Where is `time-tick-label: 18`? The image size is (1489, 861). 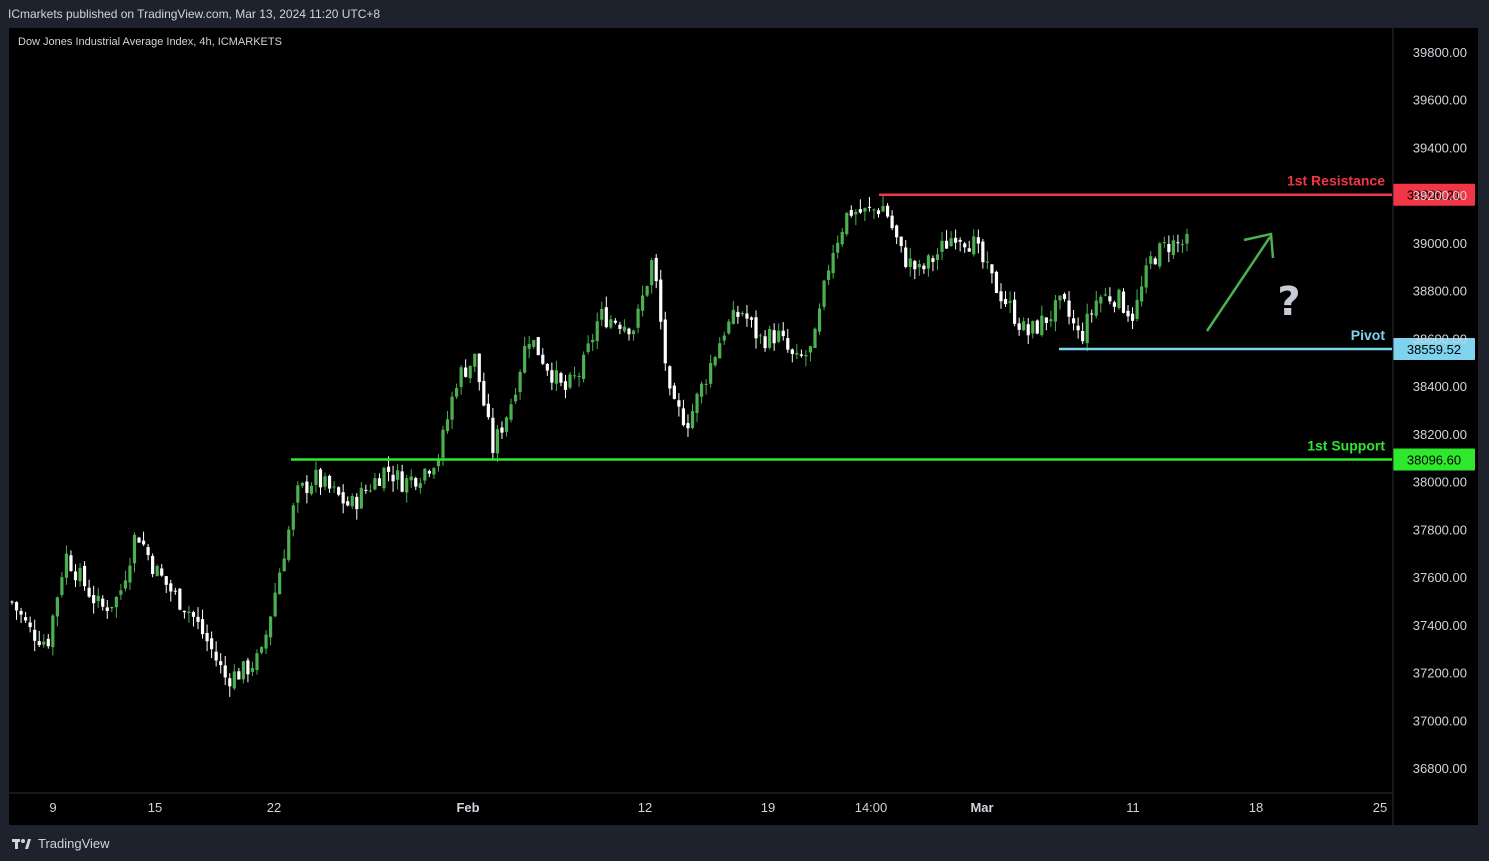
time-tick-label: 18 is located at coordinates (1256, 807).